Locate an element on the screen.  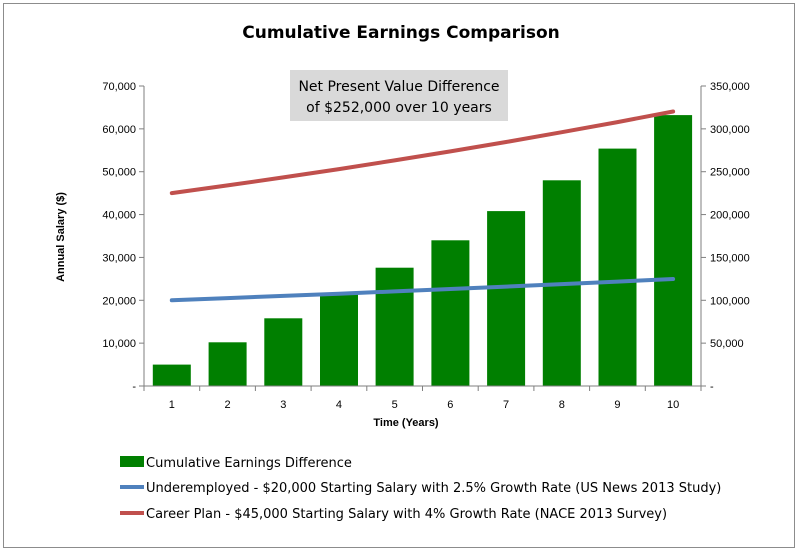
right-tick-label: 300,000 is located at coordinates (730, 130).